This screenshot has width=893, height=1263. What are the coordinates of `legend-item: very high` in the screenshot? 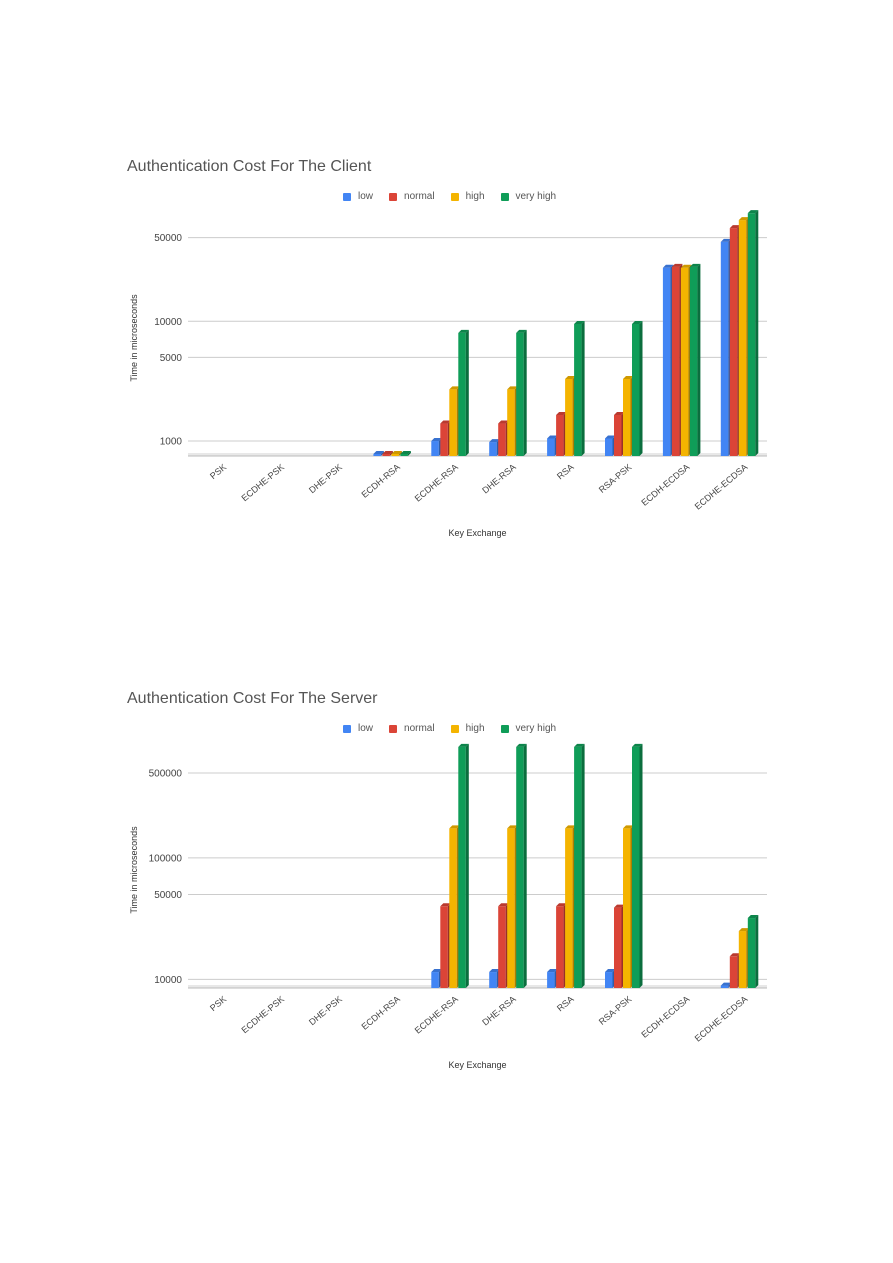 It's located at (528, 728).